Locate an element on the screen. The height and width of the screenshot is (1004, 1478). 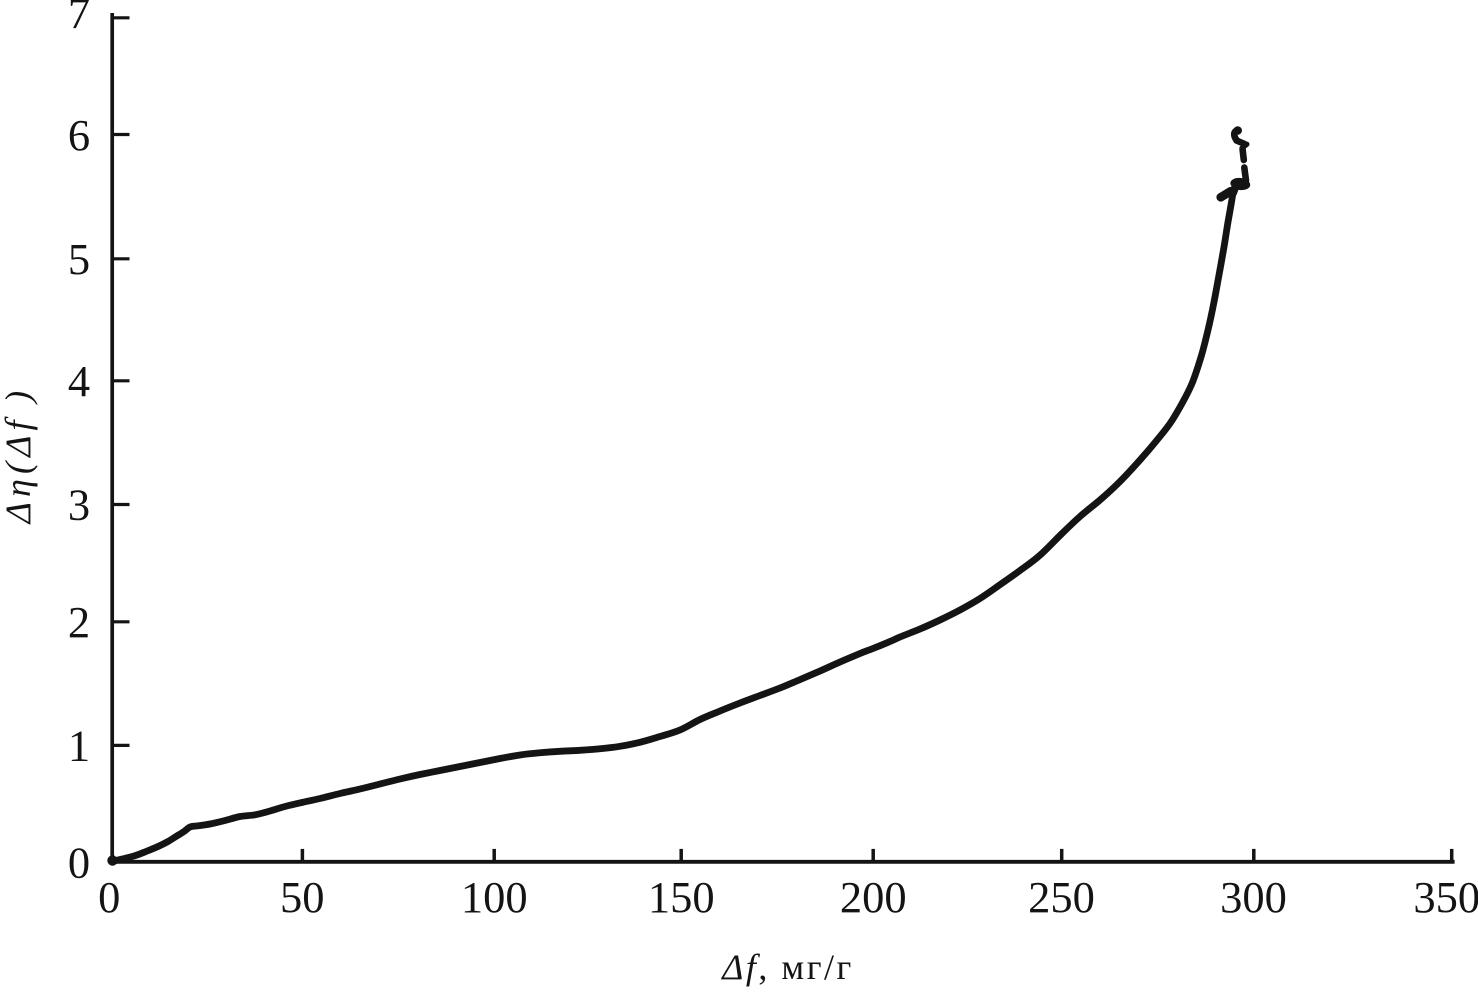
svg-text: 6 is located at coordinates (79, 135).